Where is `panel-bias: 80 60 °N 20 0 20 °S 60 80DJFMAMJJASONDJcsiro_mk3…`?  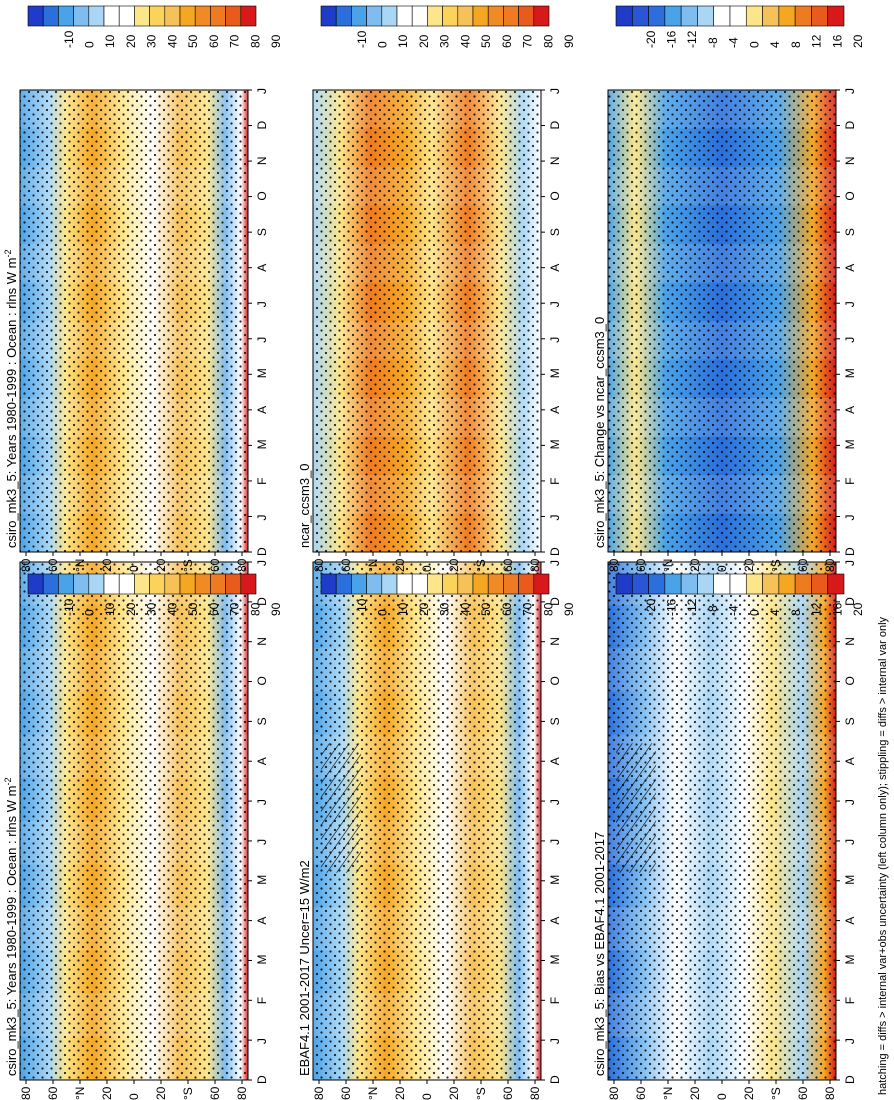
panel-bias: 80 60 °N 20 0 20 °S 60 80DJFMAMJJASONDJcsiro_mk3… is located at coordinates (728, 830).